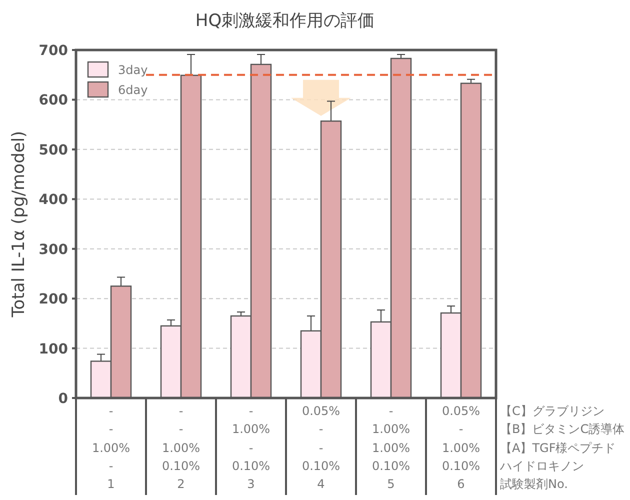 The width and height of the screenshot is (630, 500). I want to click on legend-label: 3day, so click(133, 70).